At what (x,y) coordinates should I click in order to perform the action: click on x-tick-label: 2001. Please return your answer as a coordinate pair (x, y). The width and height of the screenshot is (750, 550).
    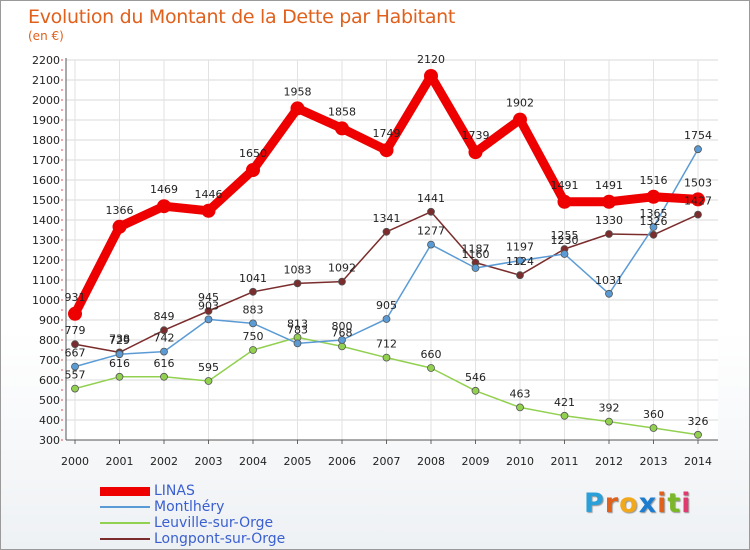
    Looking at the image, I should click on (120, 461).